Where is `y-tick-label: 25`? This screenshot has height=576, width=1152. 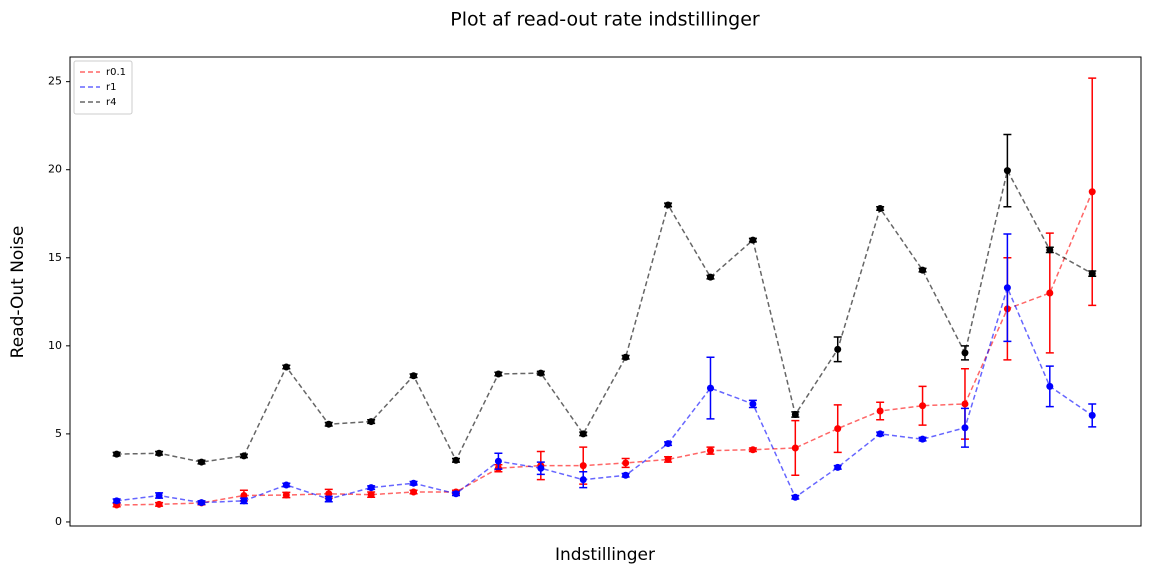 y-tick-label: 25 is located at coordinates (55, 81).